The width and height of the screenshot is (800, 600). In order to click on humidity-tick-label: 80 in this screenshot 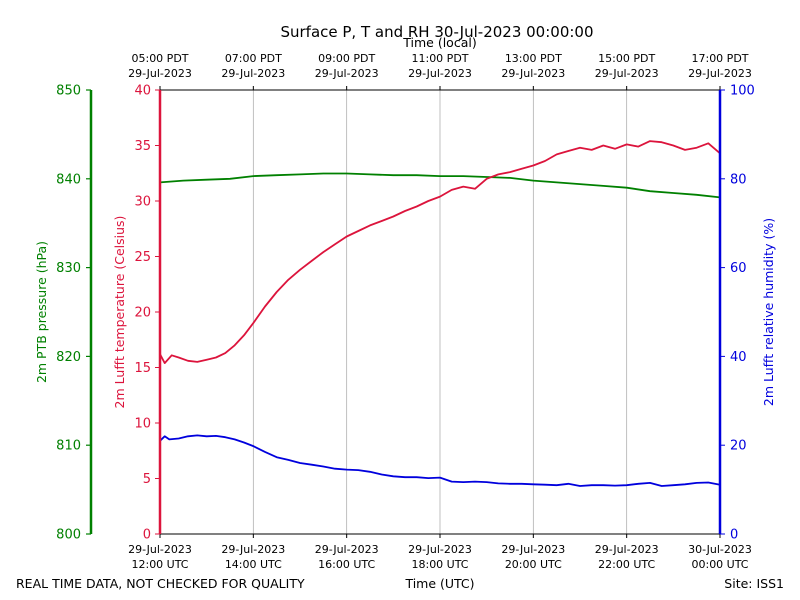, I will do `click(738, 179)`.